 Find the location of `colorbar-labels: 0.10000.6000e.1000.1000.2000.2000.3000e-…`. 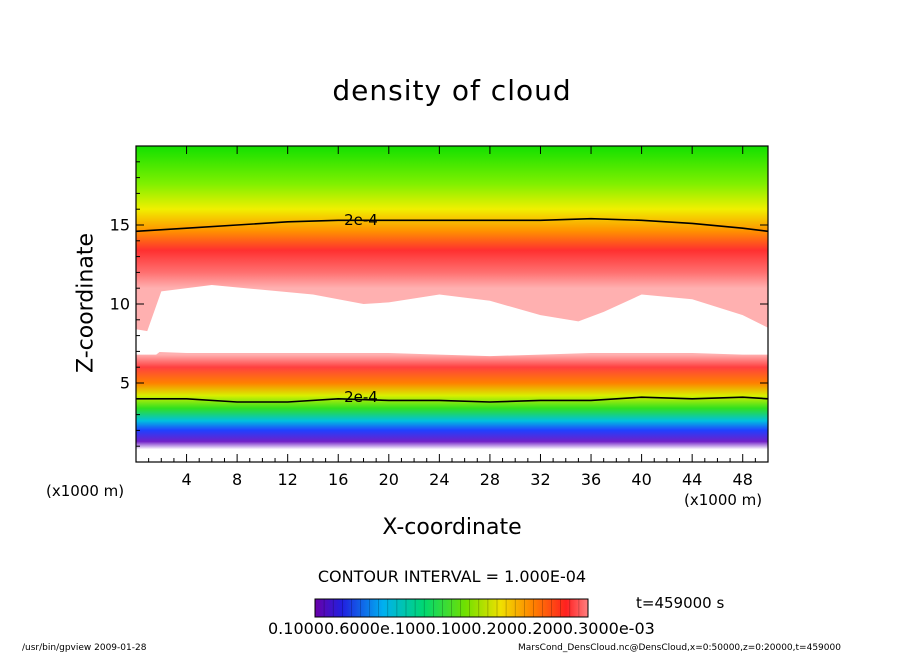

colorbar-labels: 0.10000.6000e.1000.1000.2000.2000.3000e-… is located at coordinates (461, 628).